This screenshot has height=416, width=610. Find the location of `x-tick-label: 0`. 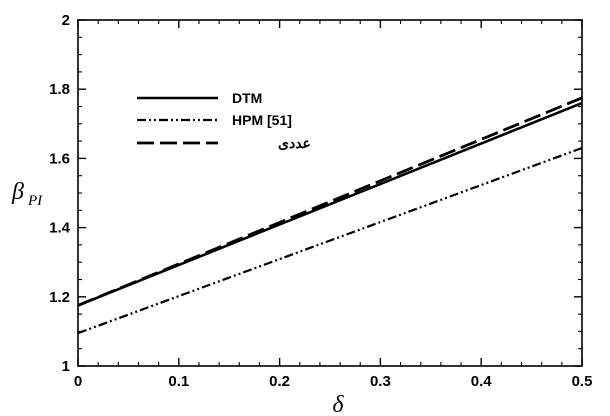

x-tick-label: 0 is located at coordinates (78, 381).